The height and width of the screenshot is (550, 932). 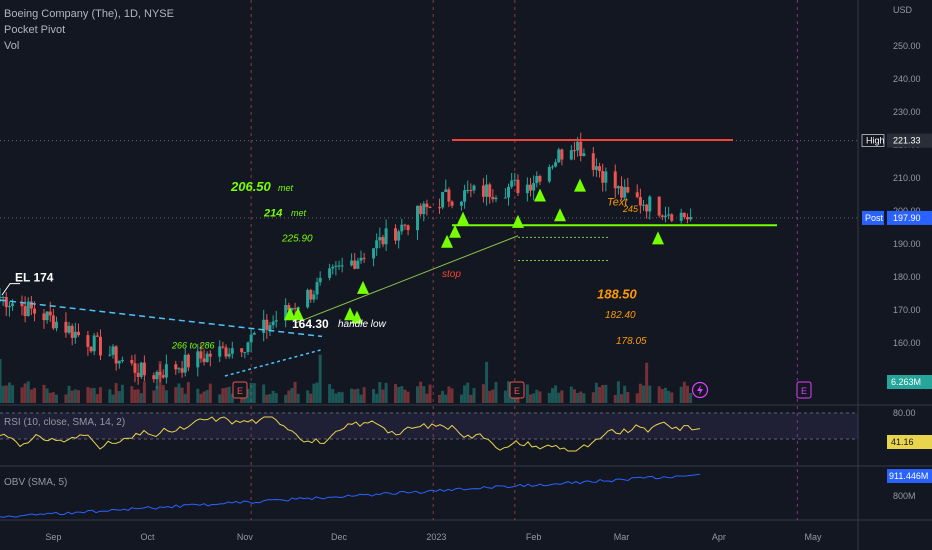 What do you see at coordinates (631, 341) in the screenshot?
I see `annotation-178: 178.05` at bounding box center [631, 341].